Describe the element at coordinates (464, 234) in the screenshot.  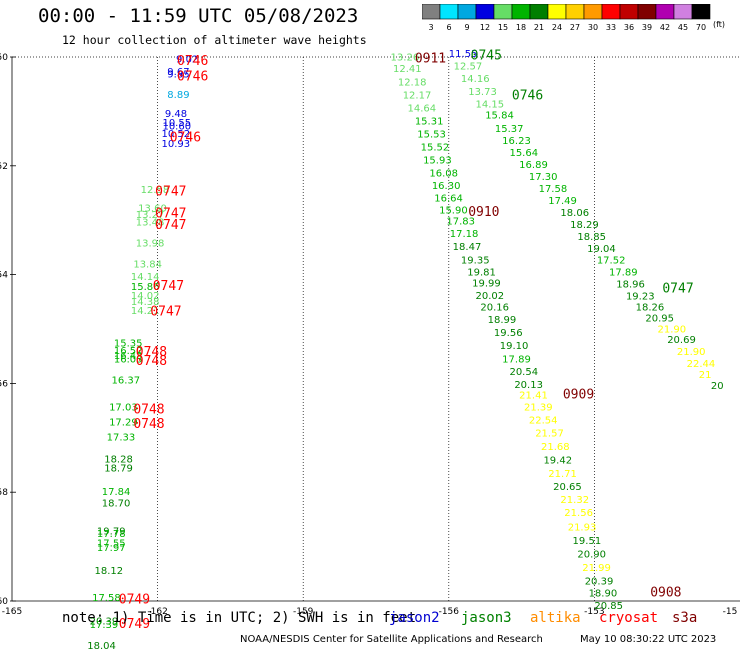
I see `wave-height-point: 17.18` at that location.